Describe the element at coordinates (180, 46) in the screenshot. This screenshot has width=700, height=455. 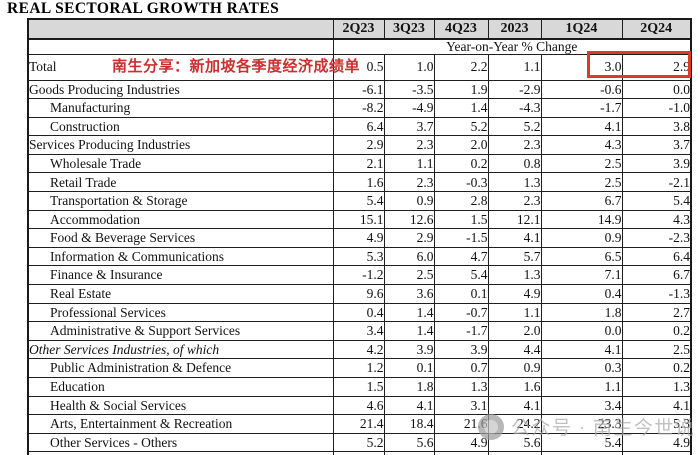
I see `subheader-label-cell` at that location.